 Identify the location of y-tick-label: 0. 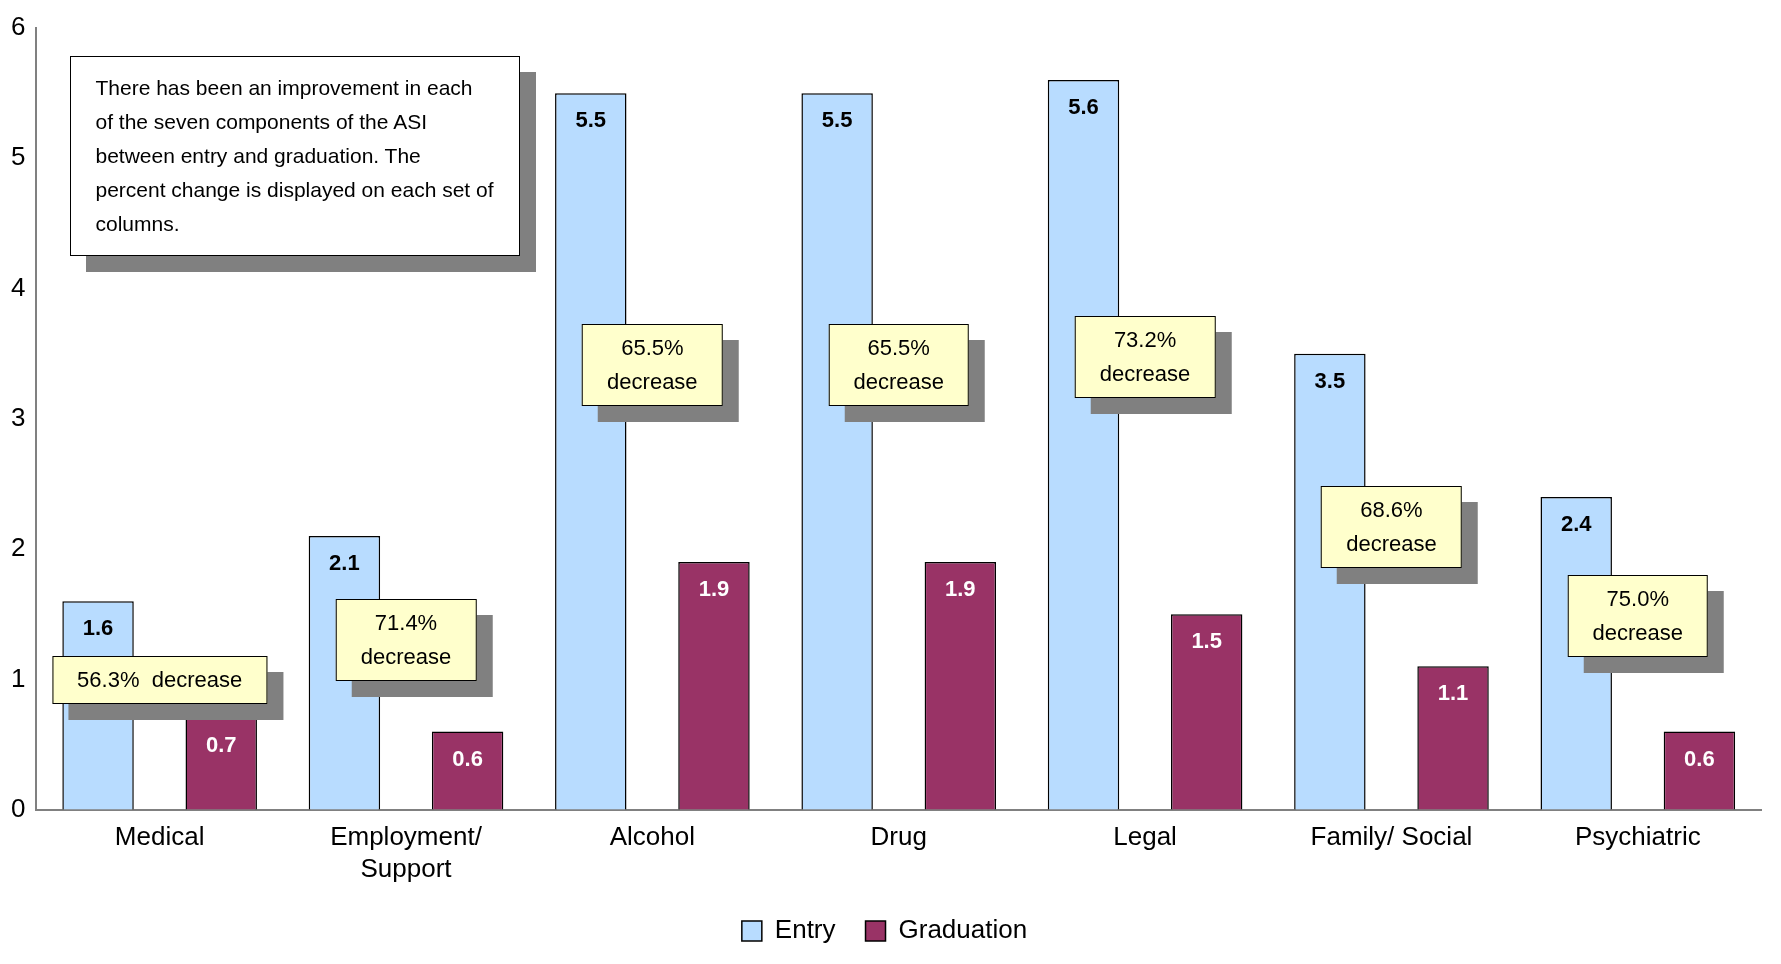
(18, 807).